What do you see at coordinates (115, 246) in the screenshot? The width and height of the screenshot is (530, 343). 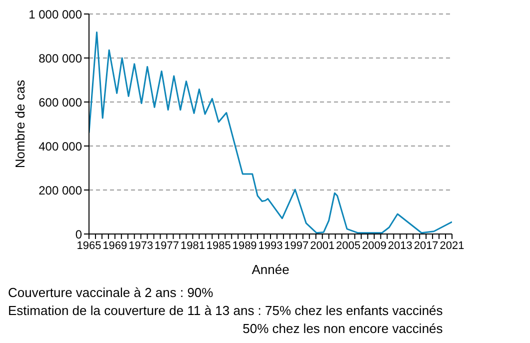 I see `x-tick-label: 1969` at bounding box center [115, 246].